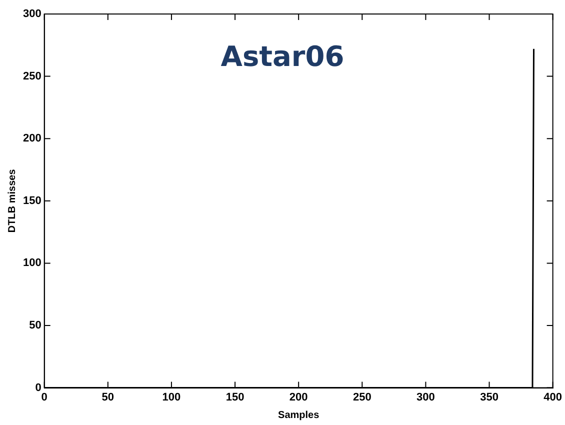 The height and width of the screenshot is (425, 565). I want to click on x-tick-label: 250, so click(362, 397).